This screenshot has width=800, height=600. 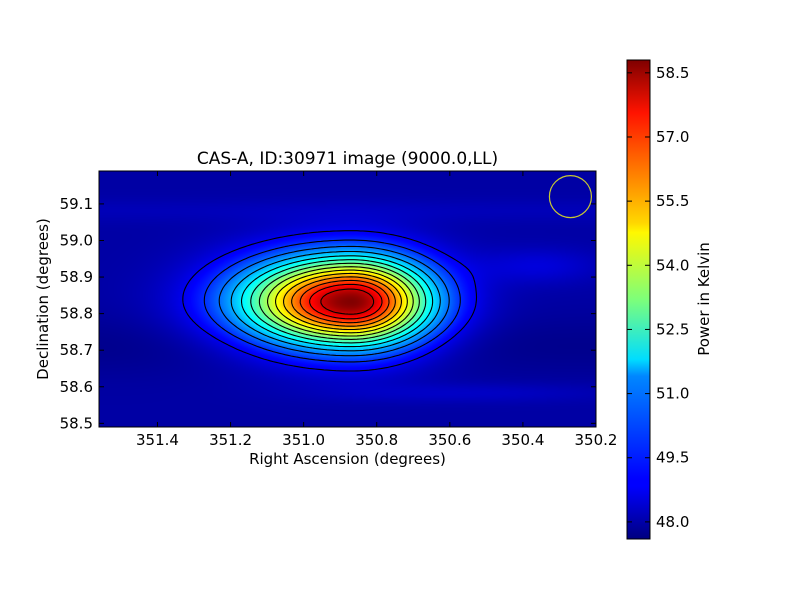 I want to click on y-tick-label: 58.8, so click(x=76, y=314).